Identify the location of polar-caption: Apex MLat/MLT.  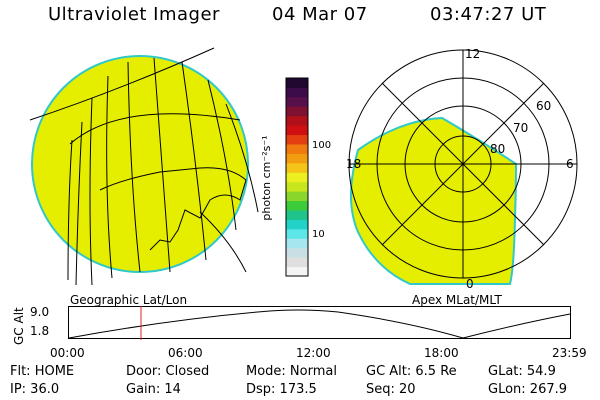
(457, 300).